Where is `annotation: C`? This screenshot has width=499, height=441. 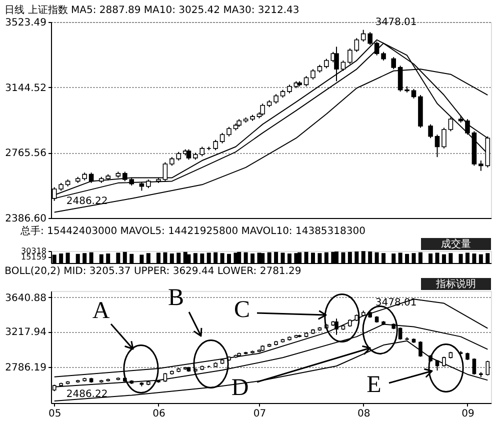 annotation: C is located at coordinates (242, 310).